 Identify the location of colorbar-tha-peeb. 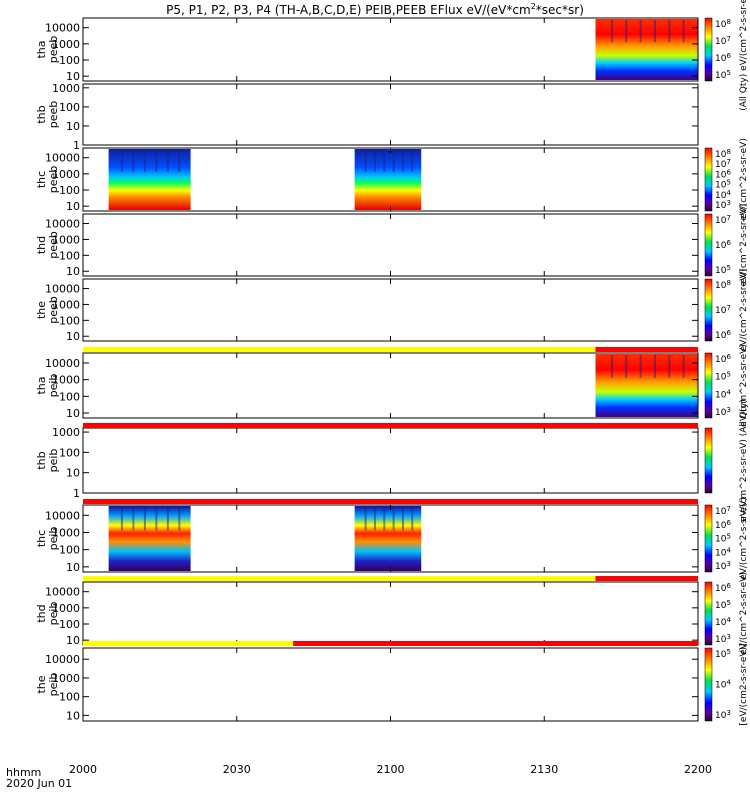
(708, 49).